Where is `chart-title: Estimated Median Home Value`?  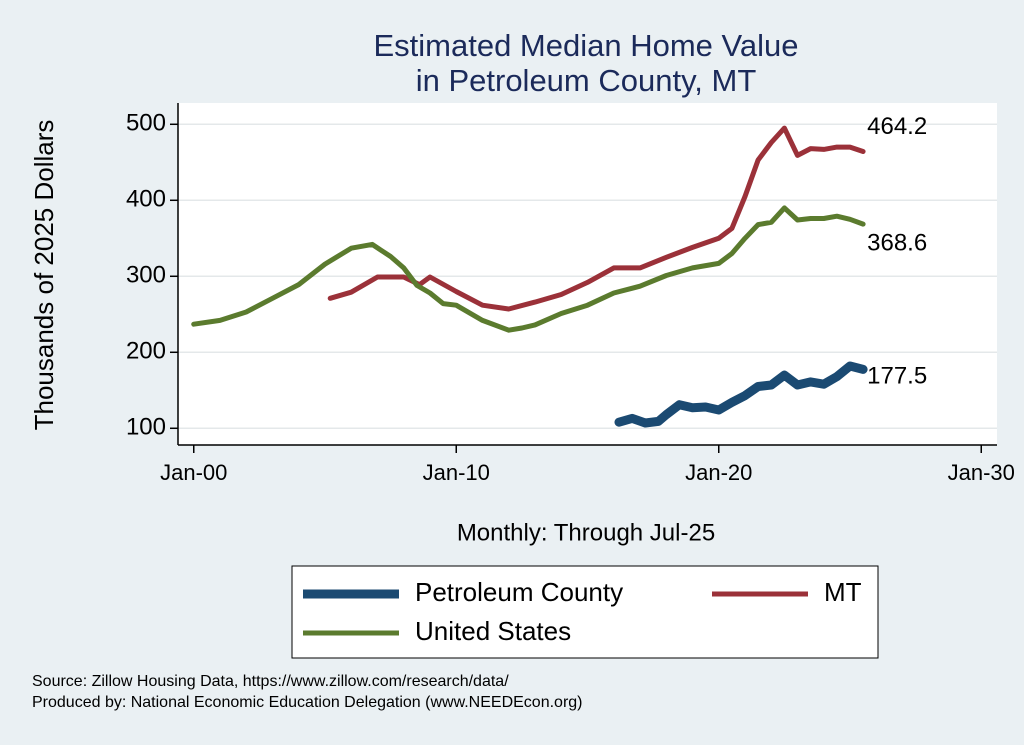 chart-title: Estimated Median Home Value is located at coordinates (585, 45).